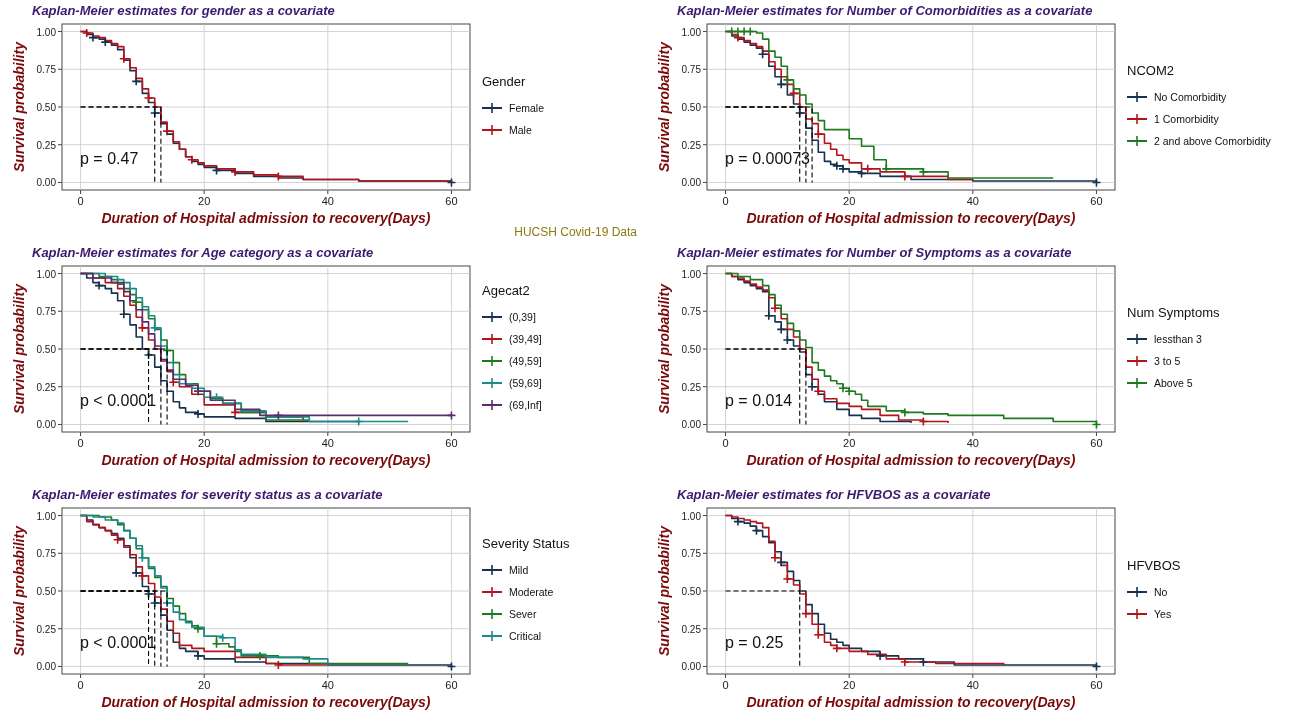  I want to click on annotation: p = 0.014, so click(759, 401).